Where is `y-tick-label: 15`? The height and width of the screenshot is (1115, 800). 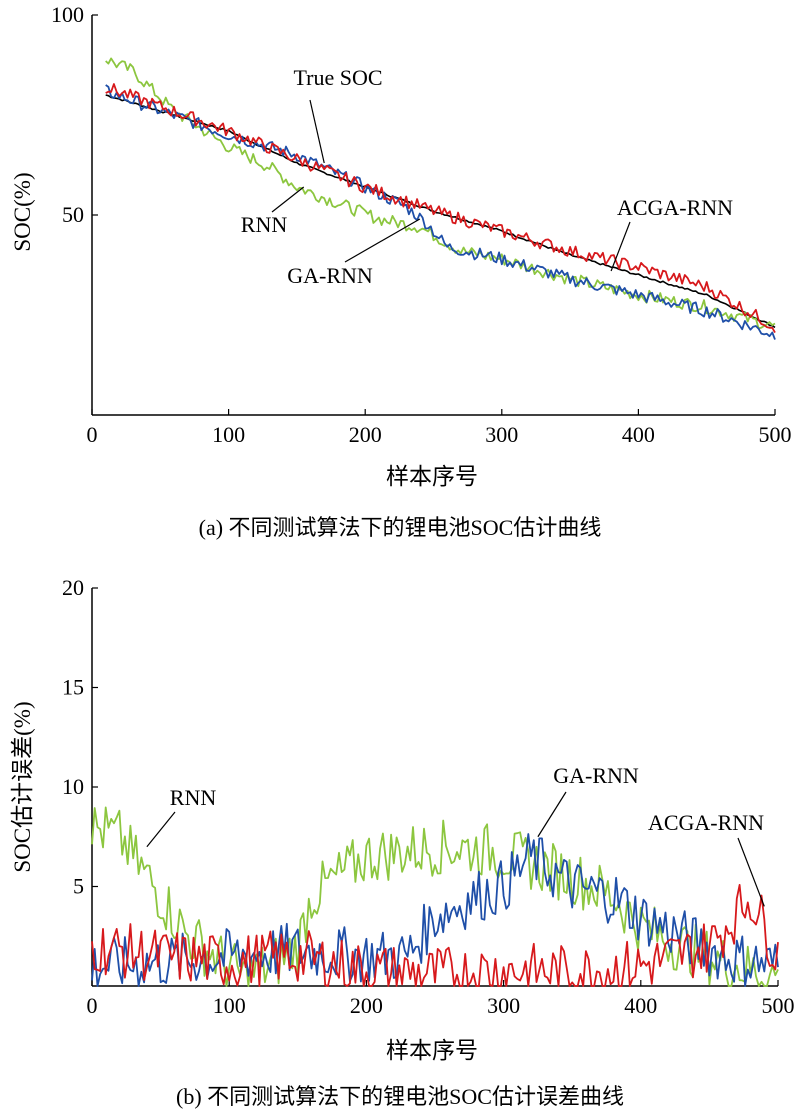
y-tick-label: 15 is located at coordinates (73, 687).